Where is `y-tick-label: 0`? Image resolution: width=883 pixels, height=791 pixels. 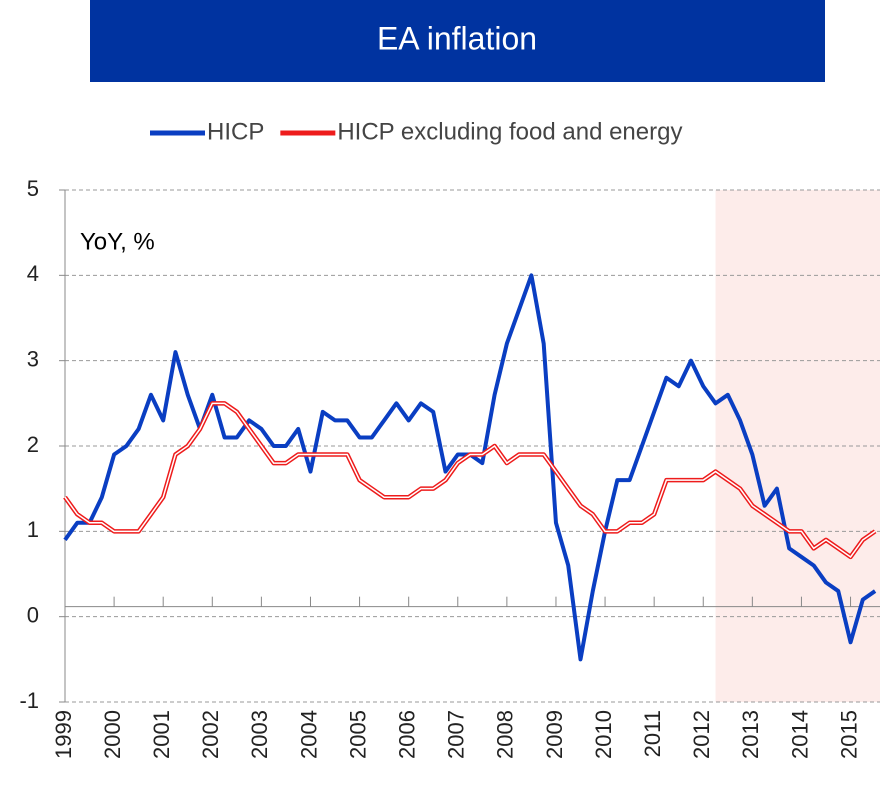 y-tick-label: 0 is located at coordinates (33, 614).